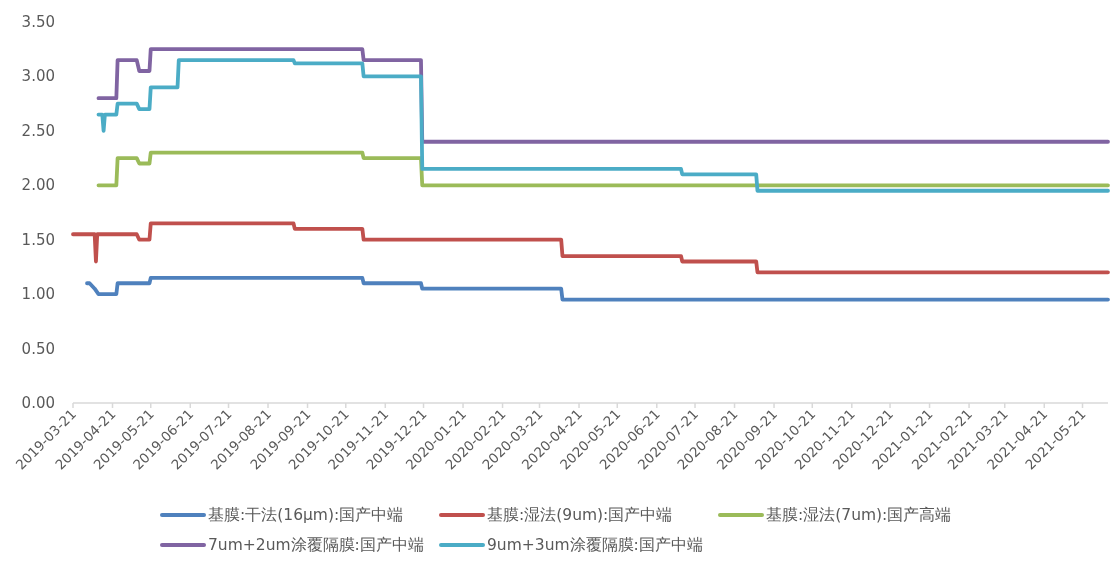  Describe the element at coordinates (595, 545) in the screenshot. I see `legend-label: 9um+3um涂覆隔膜:国产中端` at that location.